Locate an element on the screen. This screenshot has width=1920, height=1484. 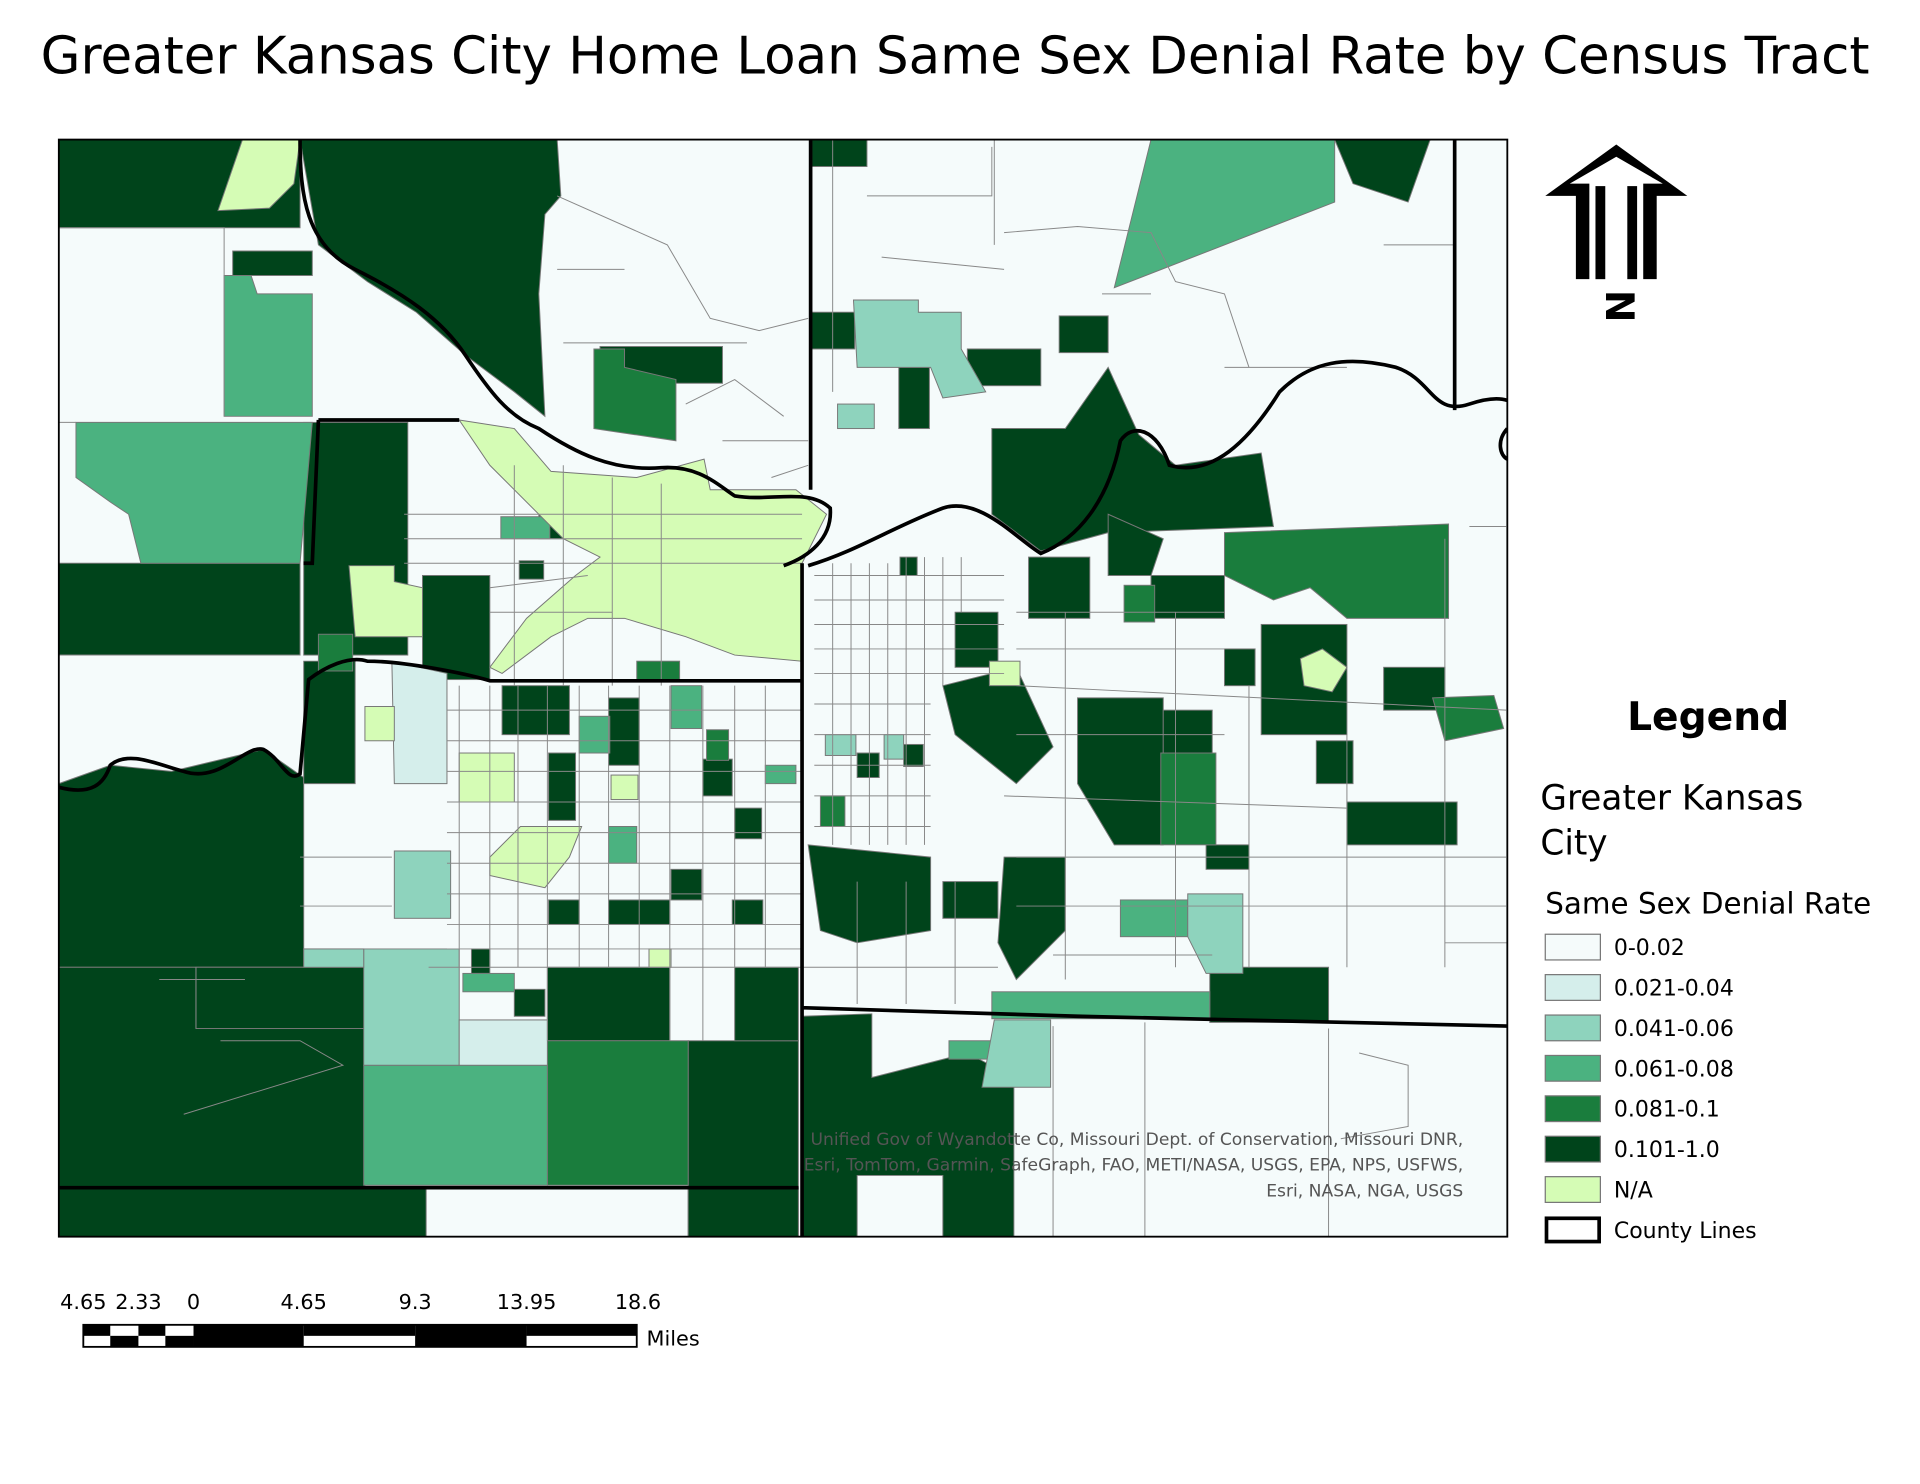
scale-label: 13.95 is located at coordinates (527, 1302).